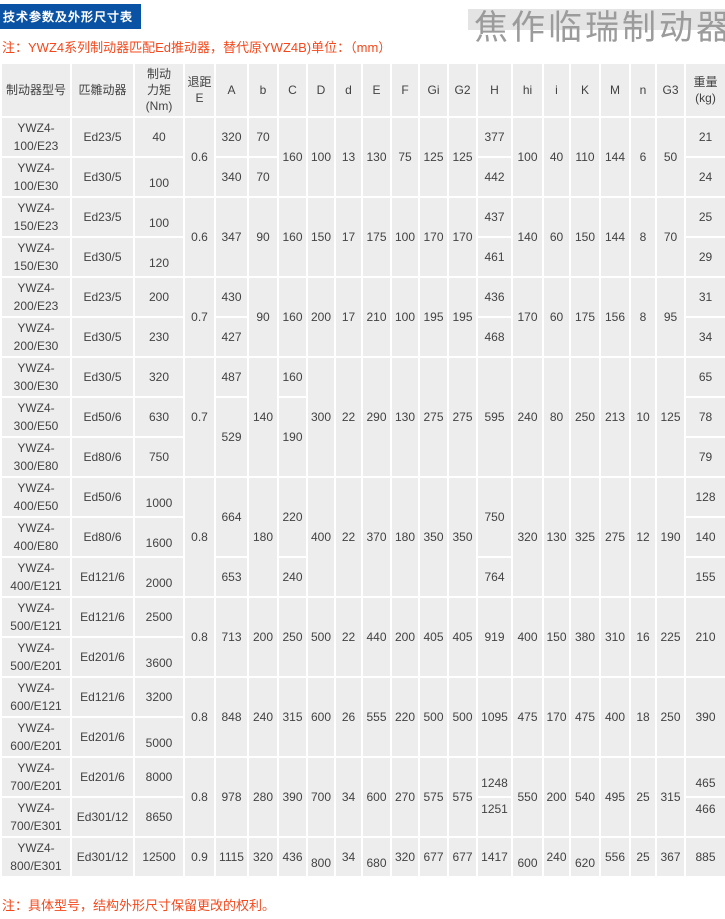 The height and width of the screenshot is (919, 725). Describe the element at coordinates (231, 237) in the screenshot. I see `table-cell: 347` at that location.